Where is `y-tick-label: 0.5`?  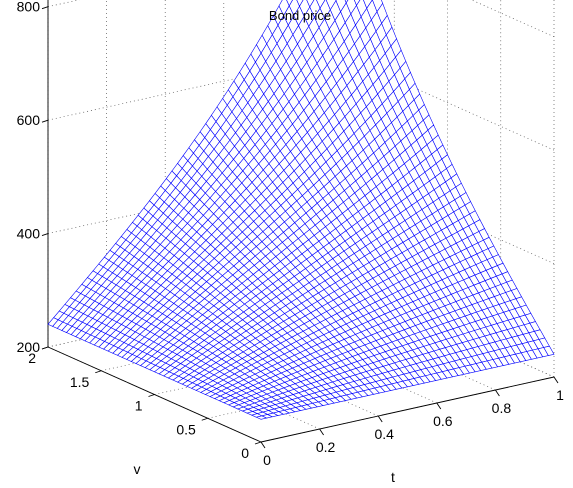
y-tick-label: 0.5 is located at coordinates (186, 429).